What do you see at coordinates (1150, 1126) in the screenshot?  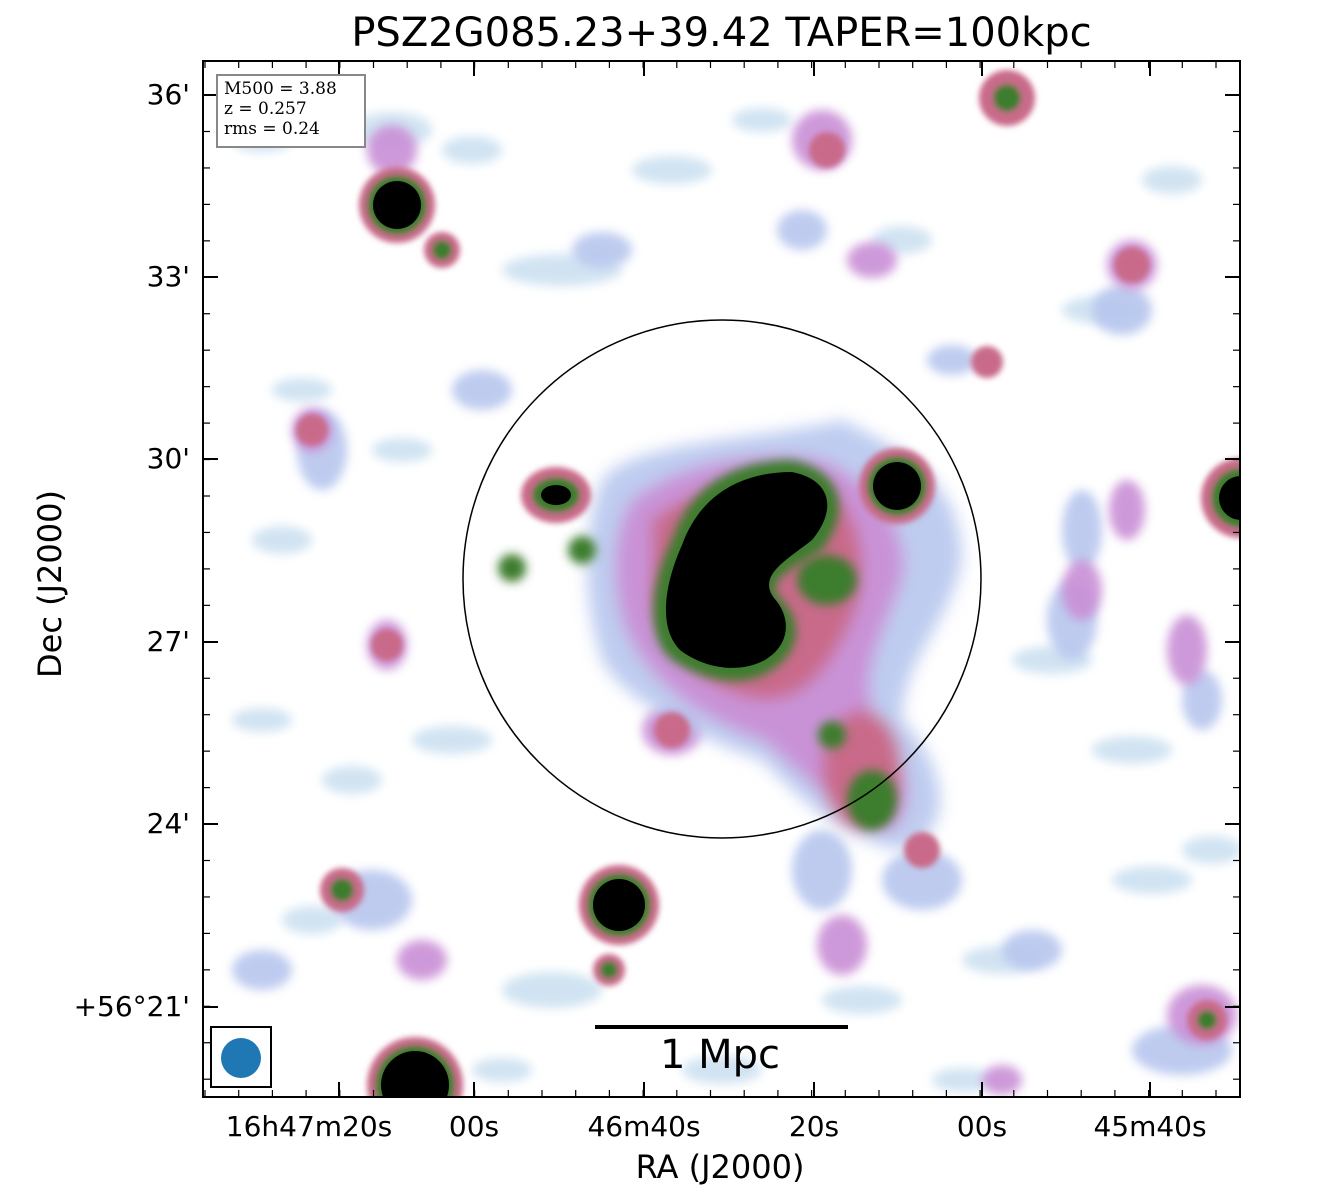 I see `x-tick-label: 45m40s` at bounding box center [1150, 1126].